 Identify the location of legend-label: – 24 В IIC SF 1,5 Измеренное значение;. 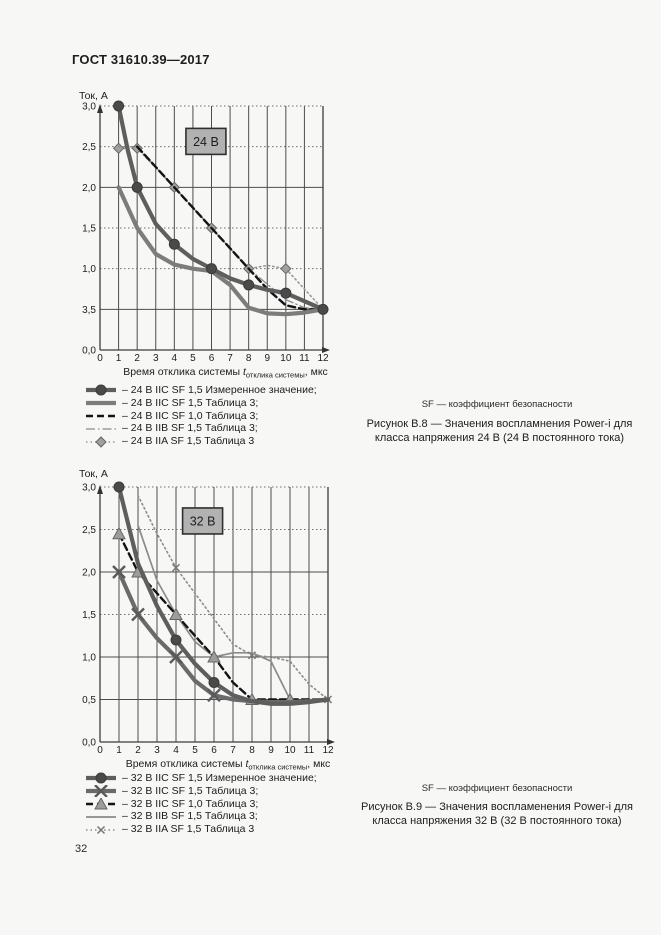
(219, 390).